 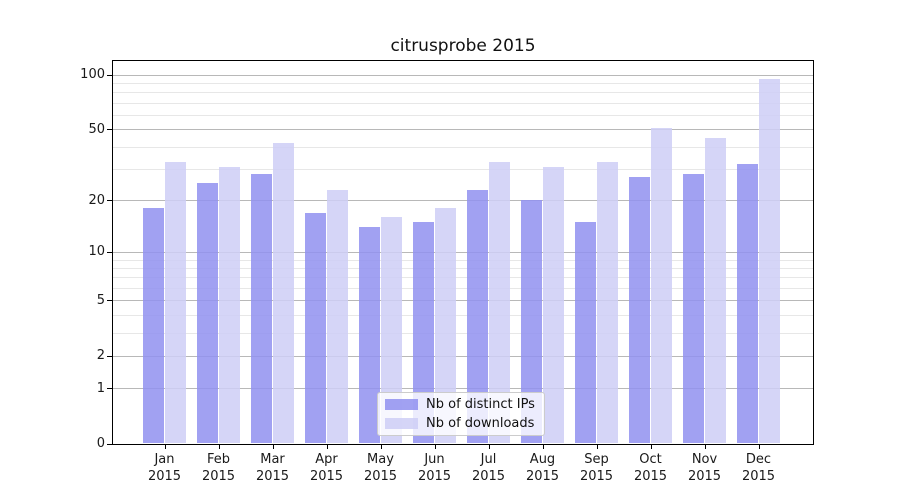 What do you see at coordinates (315, 328) in the screenshot?
I see `bar-distinct-ips-apr` at bounding box center [315, 328].